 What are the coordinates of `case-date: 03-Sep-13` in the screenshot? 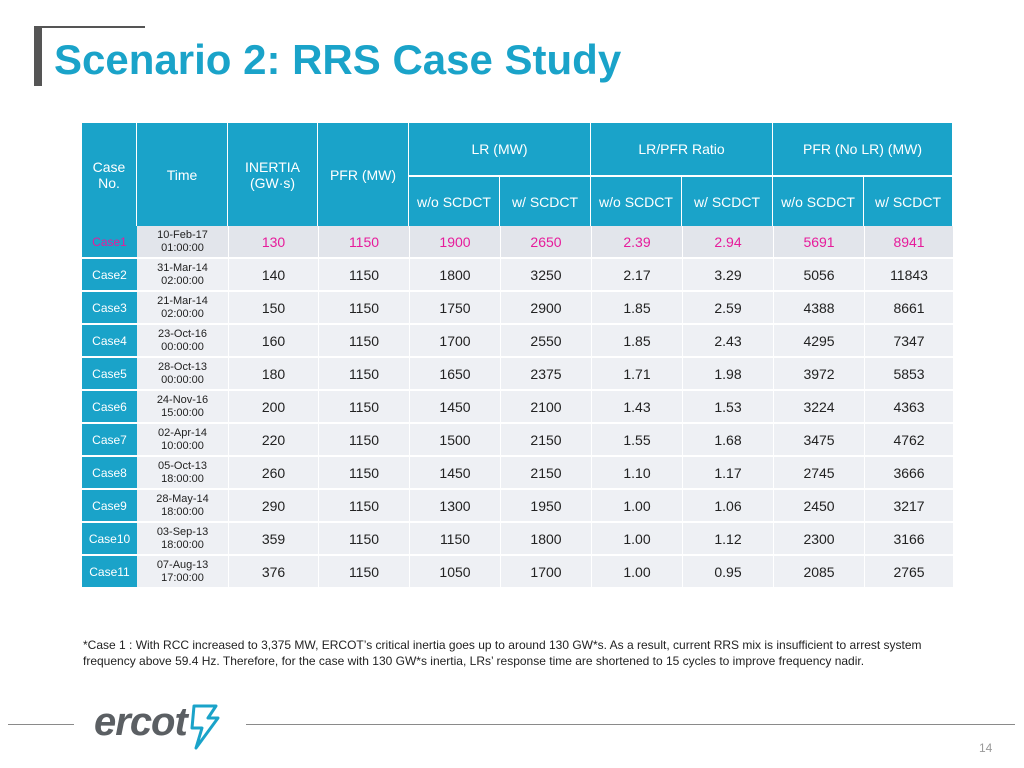 It's located at (182, 531).